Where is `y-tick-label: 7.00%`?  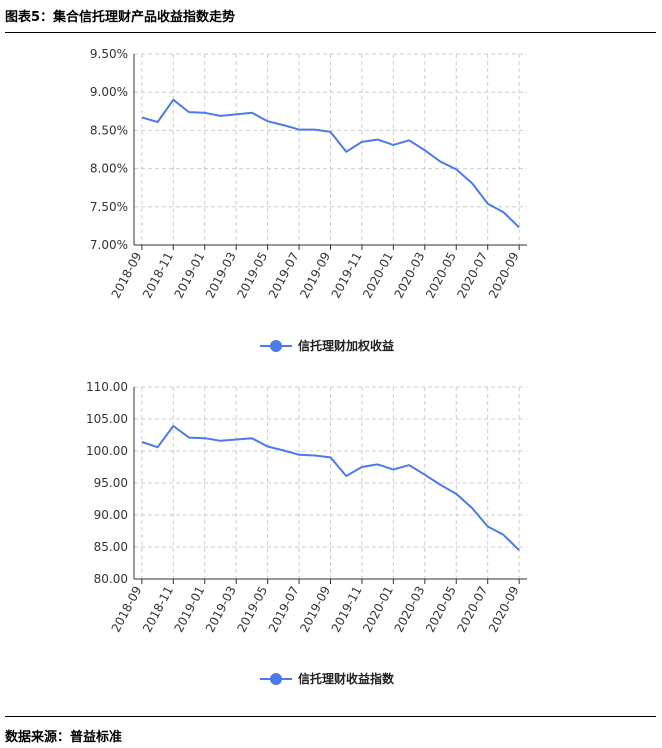 y-tick-label: 7.00% is located at coordinates (109, 245).